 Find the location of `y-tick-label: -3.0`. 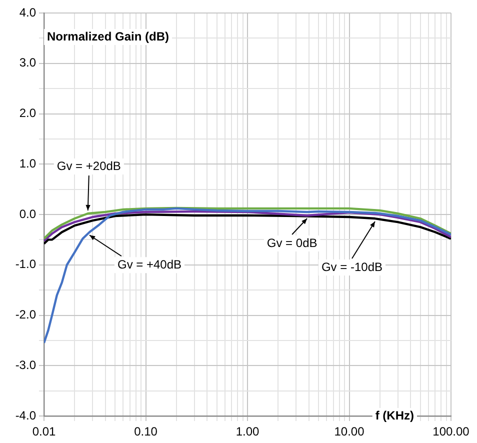

y-tick-label: -3.0 is located at coordinates (25, 365).